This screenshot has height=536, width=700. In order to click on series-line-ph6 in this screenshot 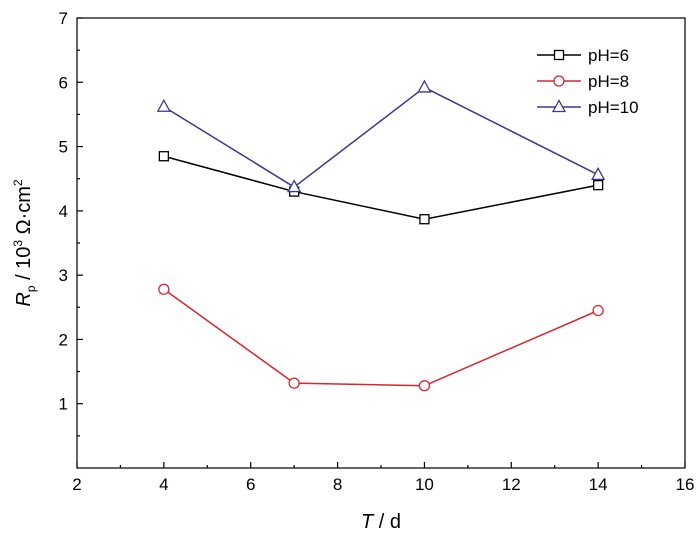, I will do `click(381, 187)`.